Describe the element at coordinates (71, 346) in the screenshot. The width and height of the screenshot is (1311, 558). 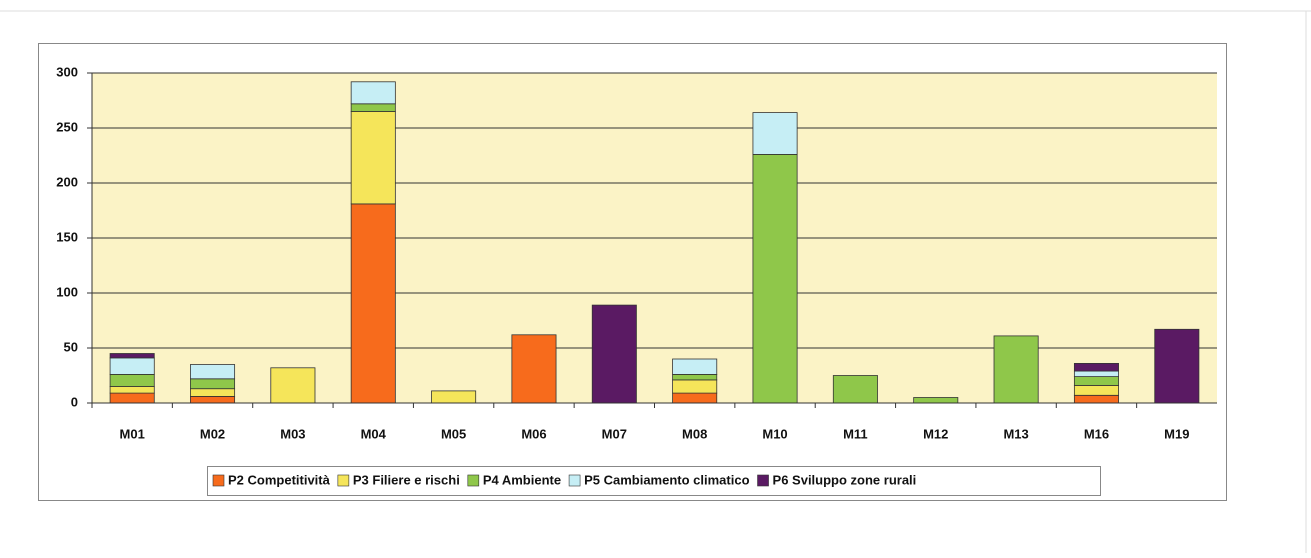
I see `y-tick-label: 50` at that location.